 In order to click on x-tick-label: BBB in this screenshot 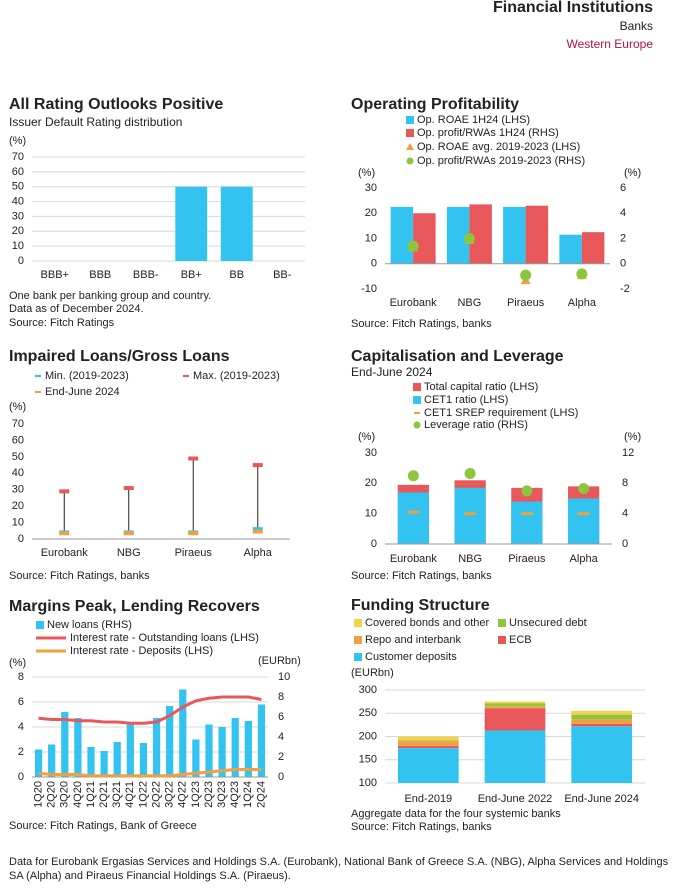, I will do `click(100, 275)`.